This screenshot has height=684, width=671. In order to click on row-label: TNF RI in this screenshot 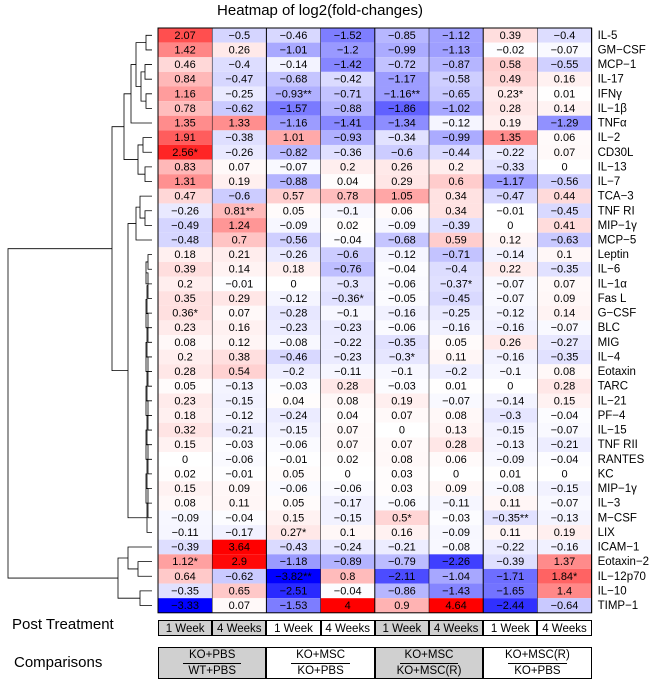, I will do `click(616, 211)`.